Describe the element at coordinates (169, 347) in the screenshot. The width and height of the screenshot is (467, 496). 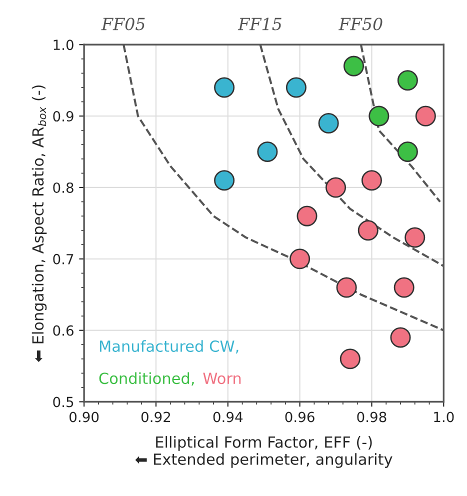
I see `text: Manufactured CW,` at that location.